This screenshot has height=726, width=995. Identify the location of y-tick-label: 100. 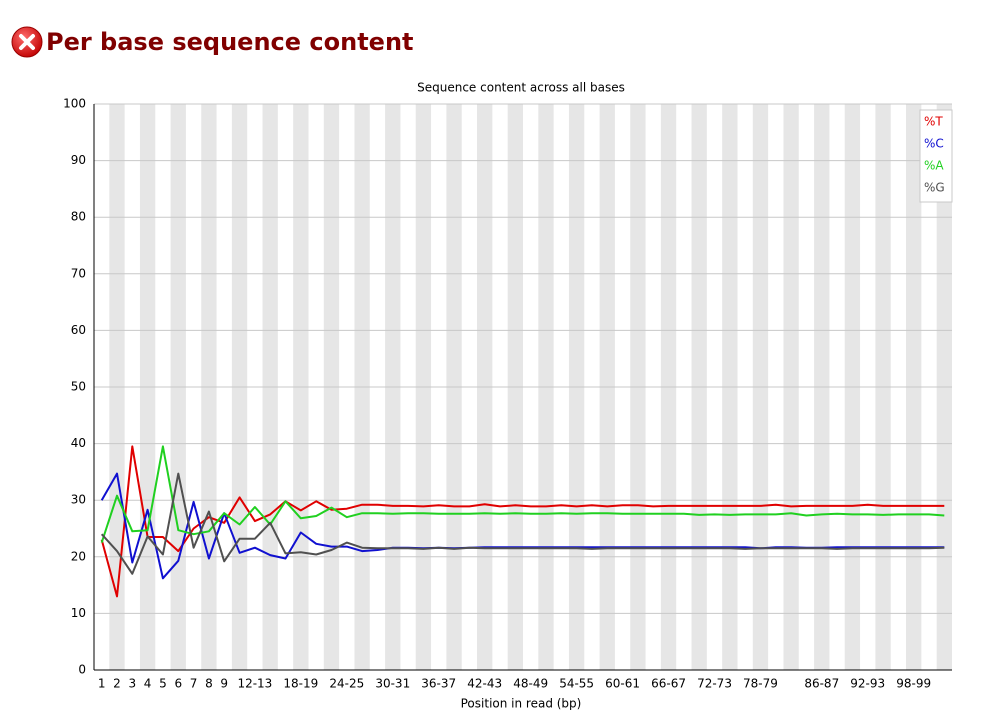
(74, 104).